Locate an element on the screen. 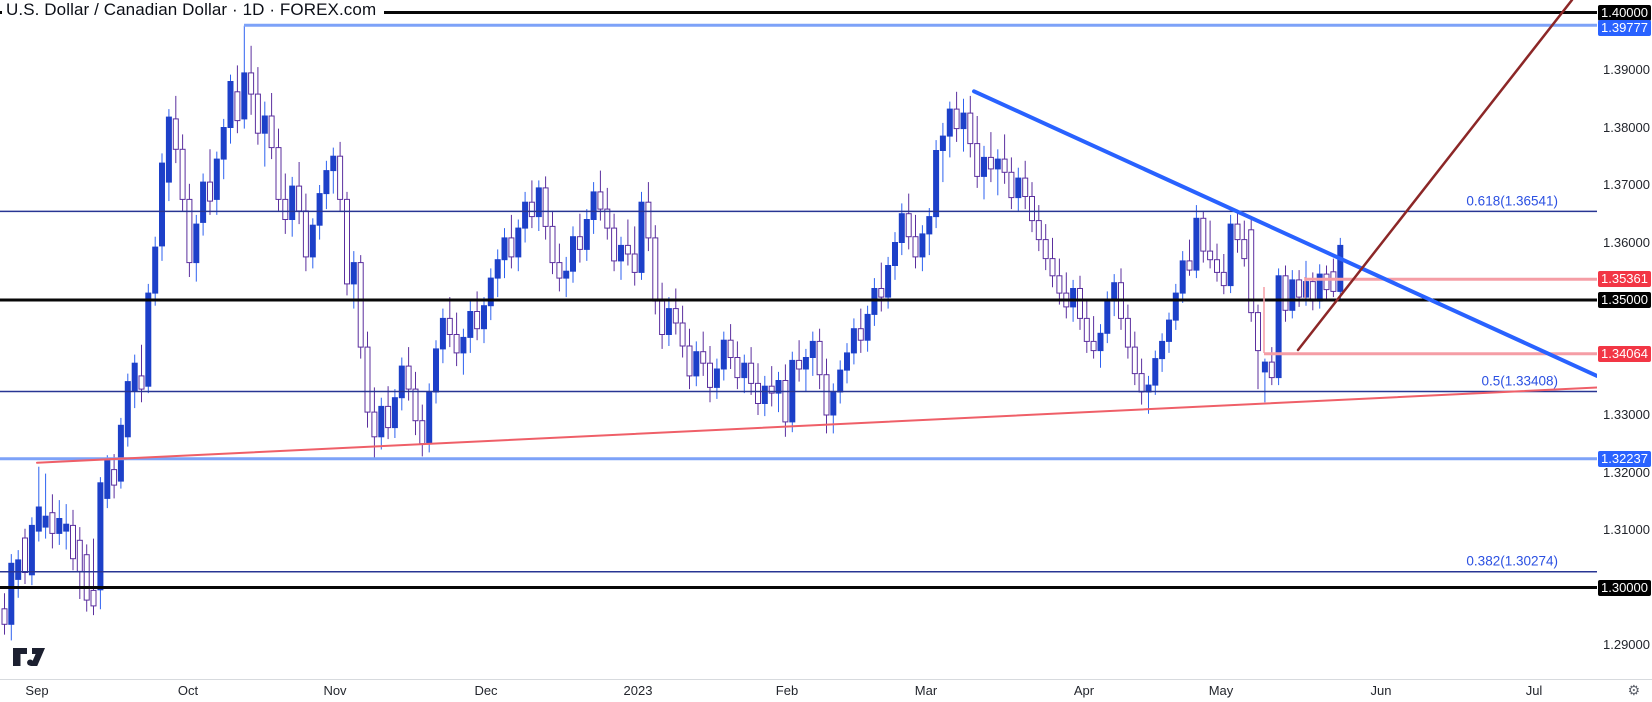 This screenshot has width=1652, height=702. tradingview-logo-icon is located at coordinates (29, 657).